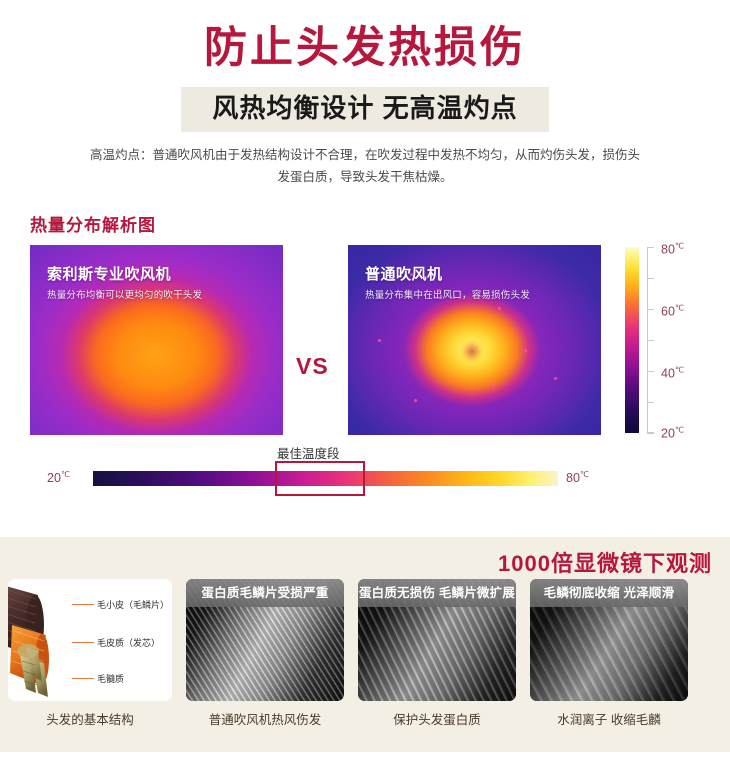  I want to click on temperature-label-60: 60℃, so click(672, 311).